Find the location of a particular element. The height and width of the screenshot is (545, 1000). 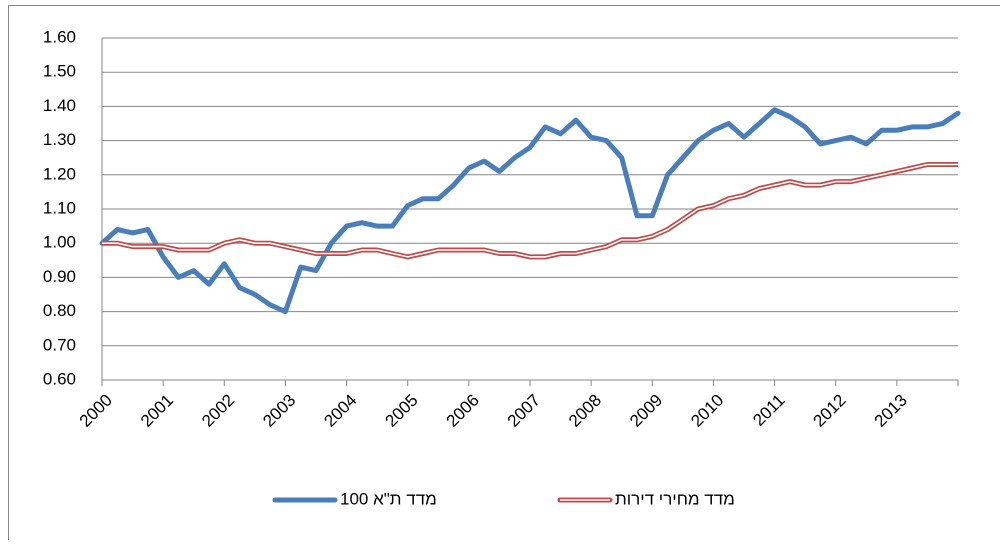

x-tick-label: 2007 is located at coordinates (524, 411).